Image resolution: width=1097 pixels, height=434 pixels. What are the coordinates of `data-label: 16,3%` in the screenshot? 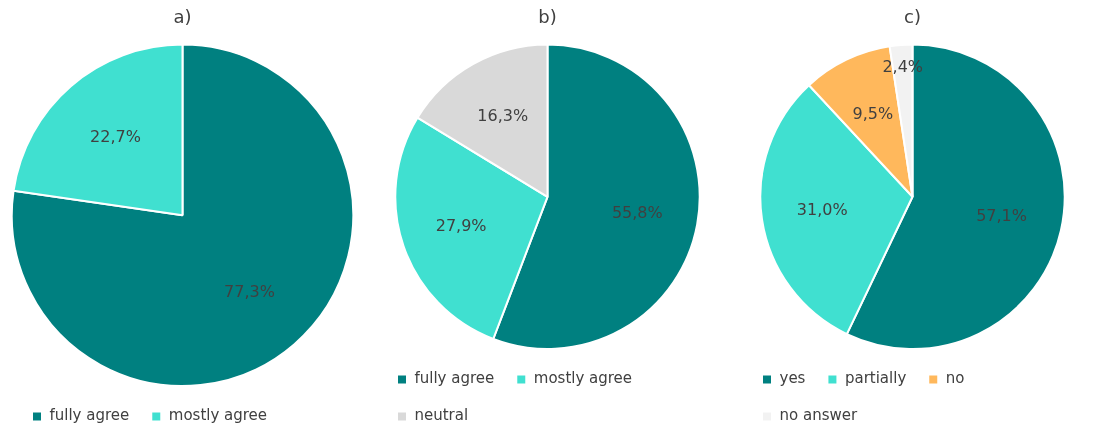 It's located at (503, 116).